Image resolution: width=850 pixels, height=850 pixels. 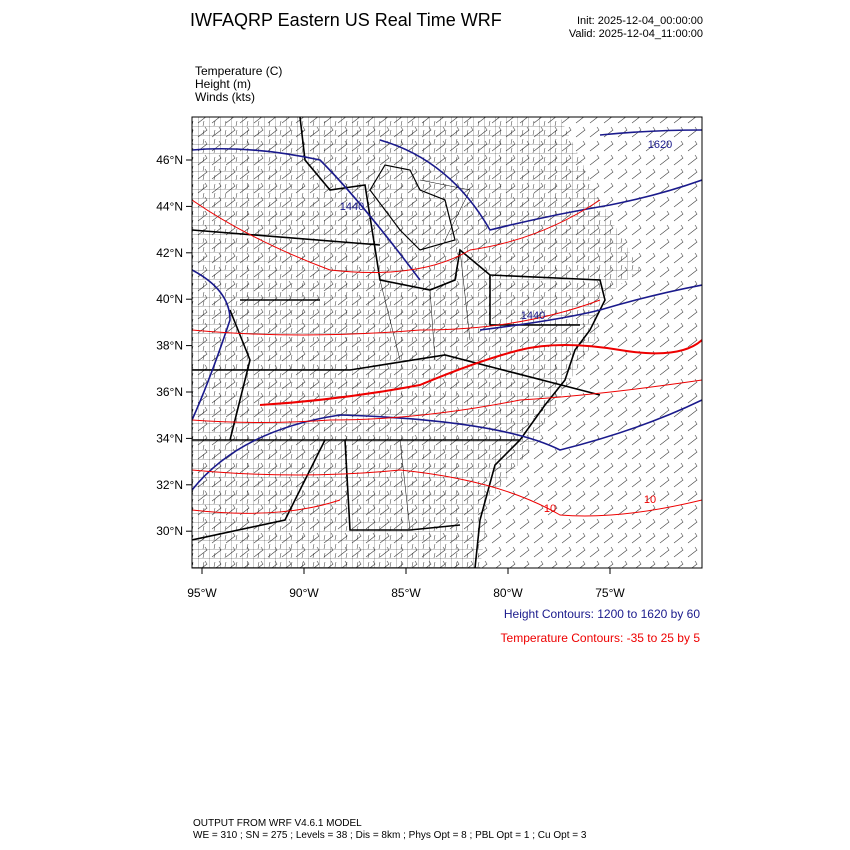 What do you see at coordinates (610, 593) in the screenshot?
I see `lon-label: 75°W` at bounding box center [610, 593].